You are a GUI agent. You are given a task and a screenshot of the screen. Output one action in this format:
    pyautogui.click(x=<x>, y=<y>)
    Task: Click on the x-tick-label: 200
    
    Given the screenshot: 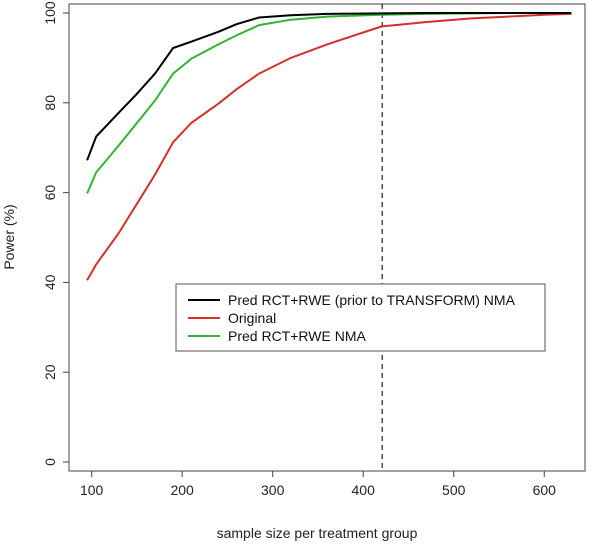 What is the action you would take?
    pyautogui.click(x=182, y=490)
    